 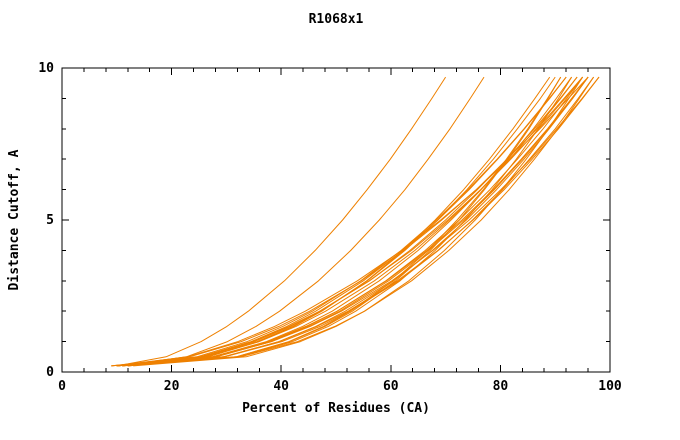 What do you see at coordinates (172, 386) in the screenshot?
I see `x-tick-label: 20` at bounding box center [172, 386].